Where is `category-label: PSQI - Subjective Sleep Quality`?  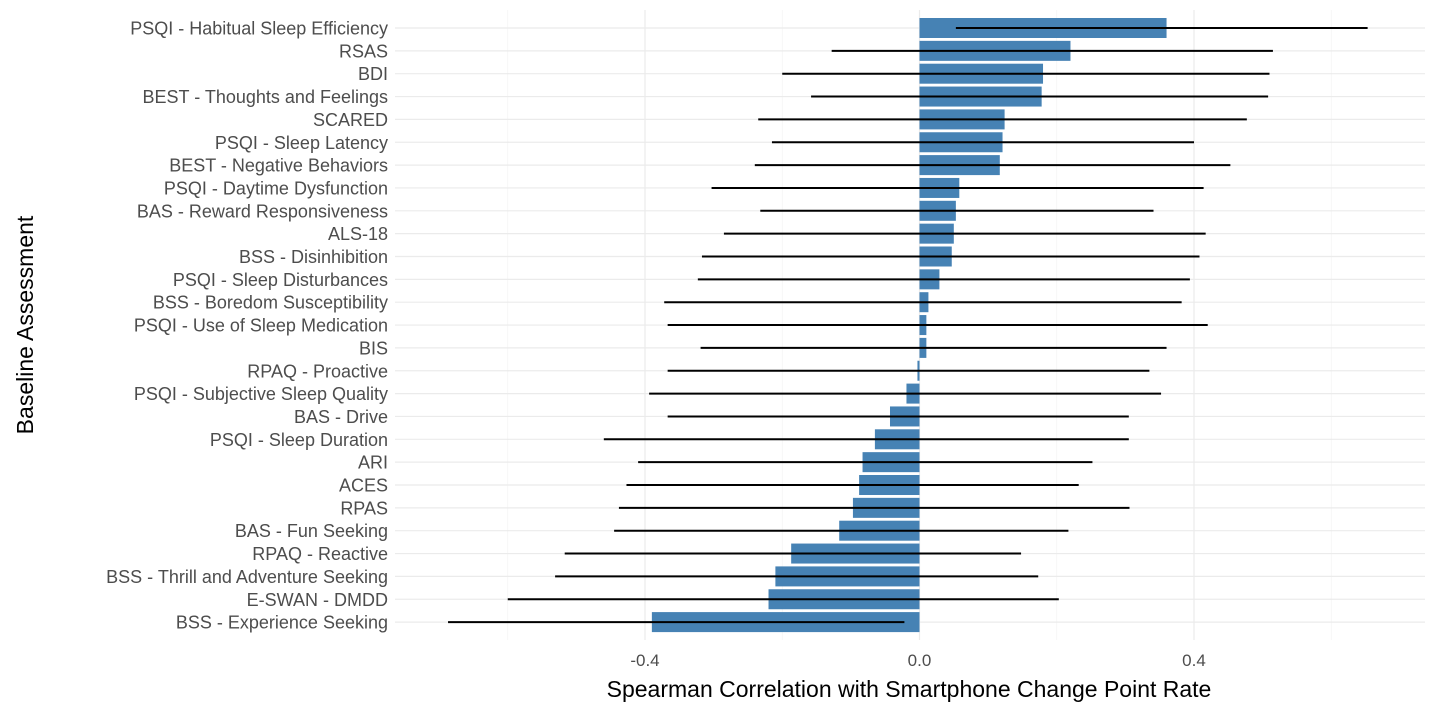
category-label: PSQI - Subjective Sleep Quality is located at coordinates (261, 394).